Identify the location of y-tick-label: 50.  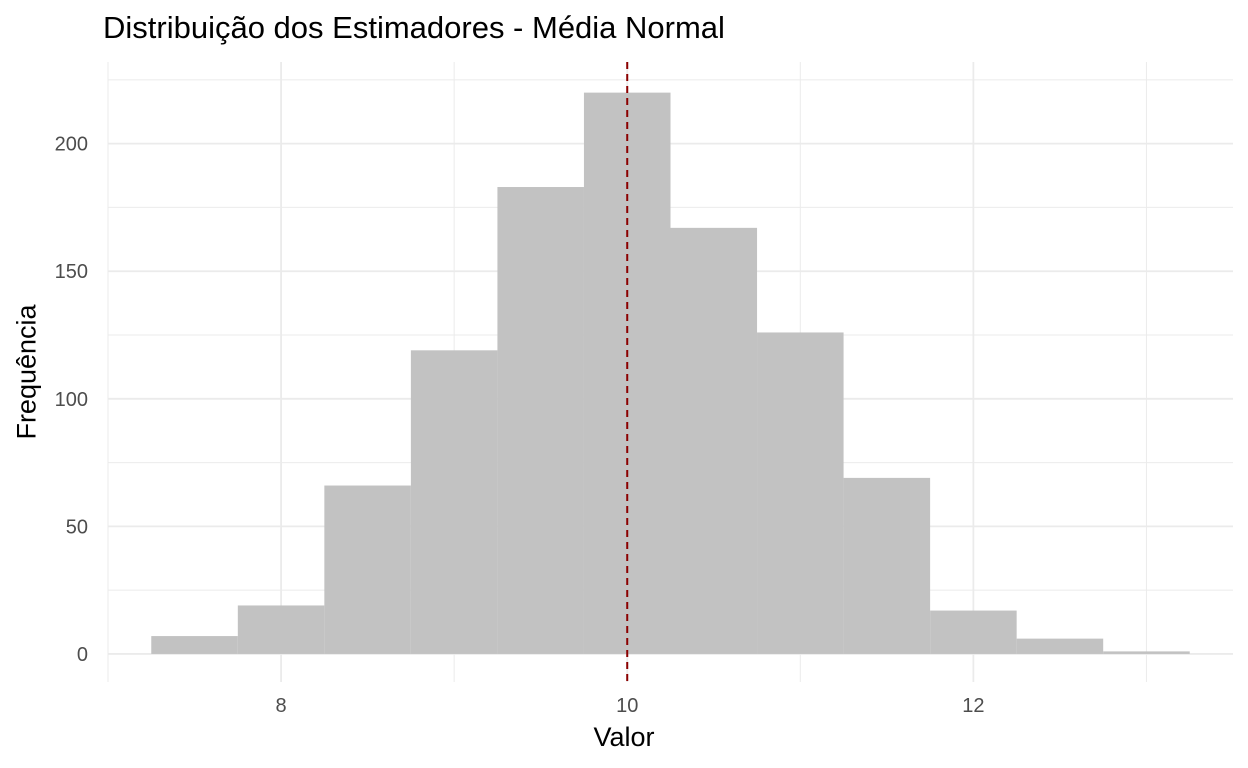
(77, 527).